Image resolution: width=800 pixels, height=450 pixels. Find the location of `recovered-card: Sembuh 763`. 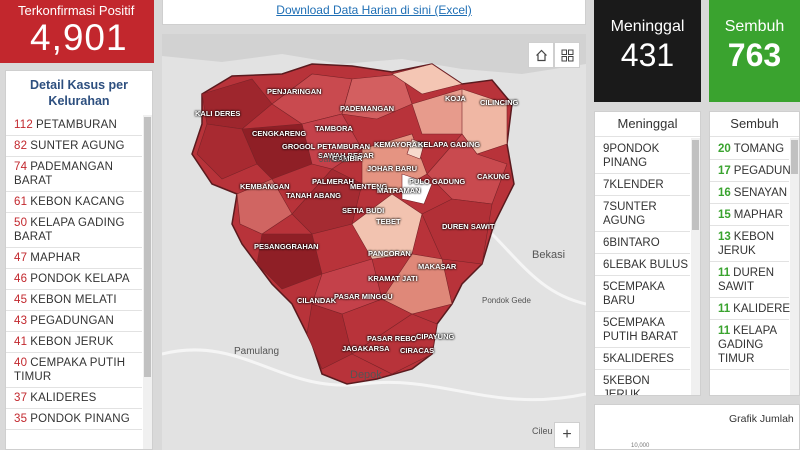

recovered-card: Sembuh 763 is located at coordinates (754, 51).